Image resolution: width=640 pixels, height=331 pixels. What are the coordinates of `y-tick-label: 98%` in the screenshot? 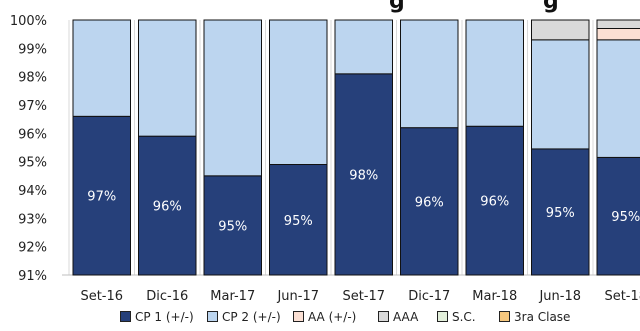 It's located at (32, 78).